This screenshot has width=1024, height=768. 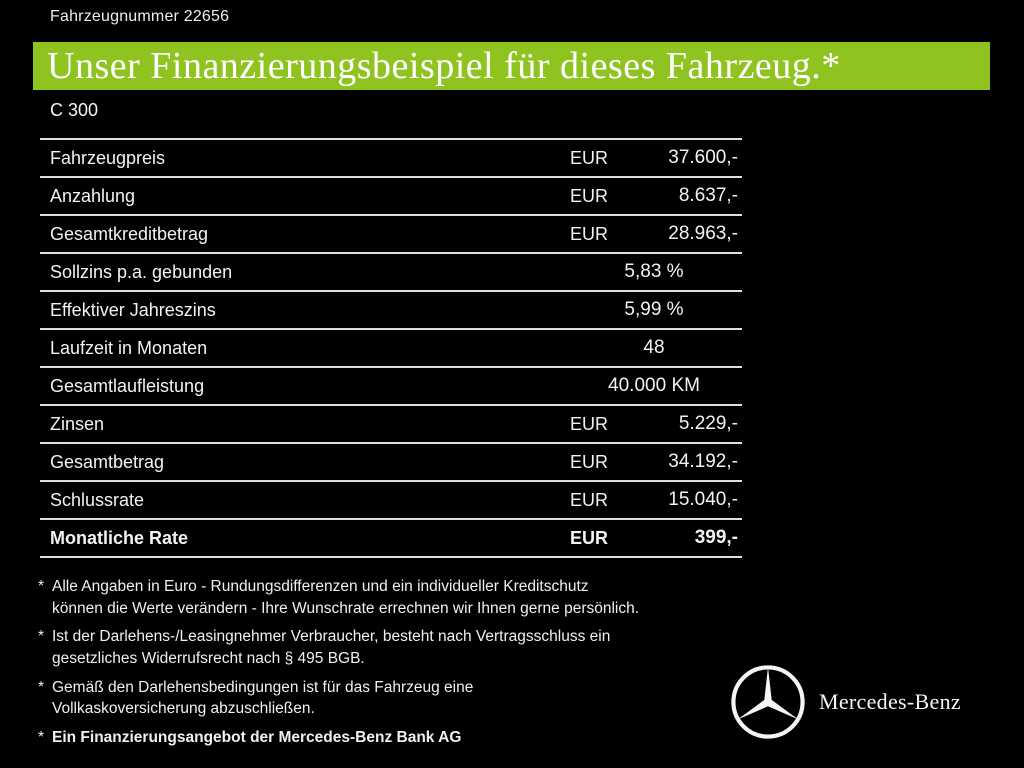 I want to click on table-row: Sollzins p.a. gebunden 5,83 %, so click(x=391, y=273).